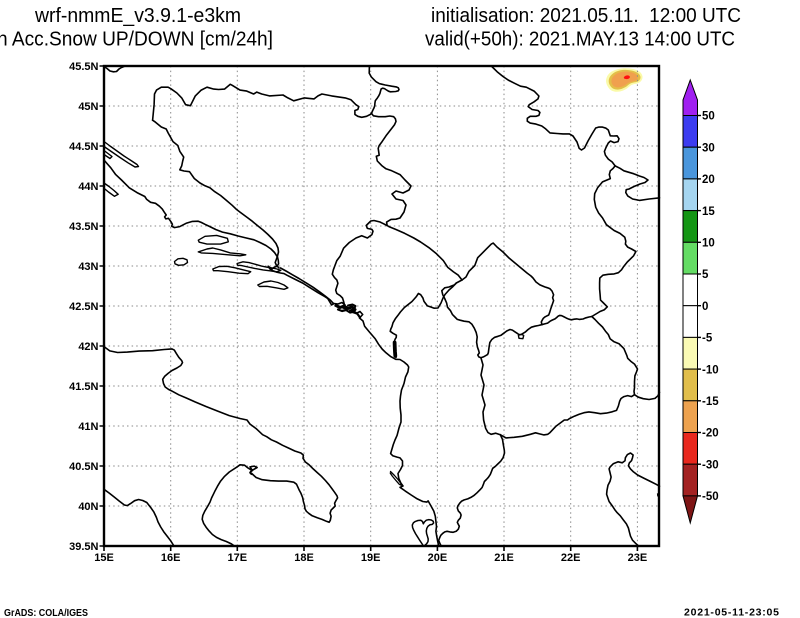  What do you see at coordinates (83, 227) in the screenshot?
I see `svg-text: 43.5N` at bounding box center [83, 227].